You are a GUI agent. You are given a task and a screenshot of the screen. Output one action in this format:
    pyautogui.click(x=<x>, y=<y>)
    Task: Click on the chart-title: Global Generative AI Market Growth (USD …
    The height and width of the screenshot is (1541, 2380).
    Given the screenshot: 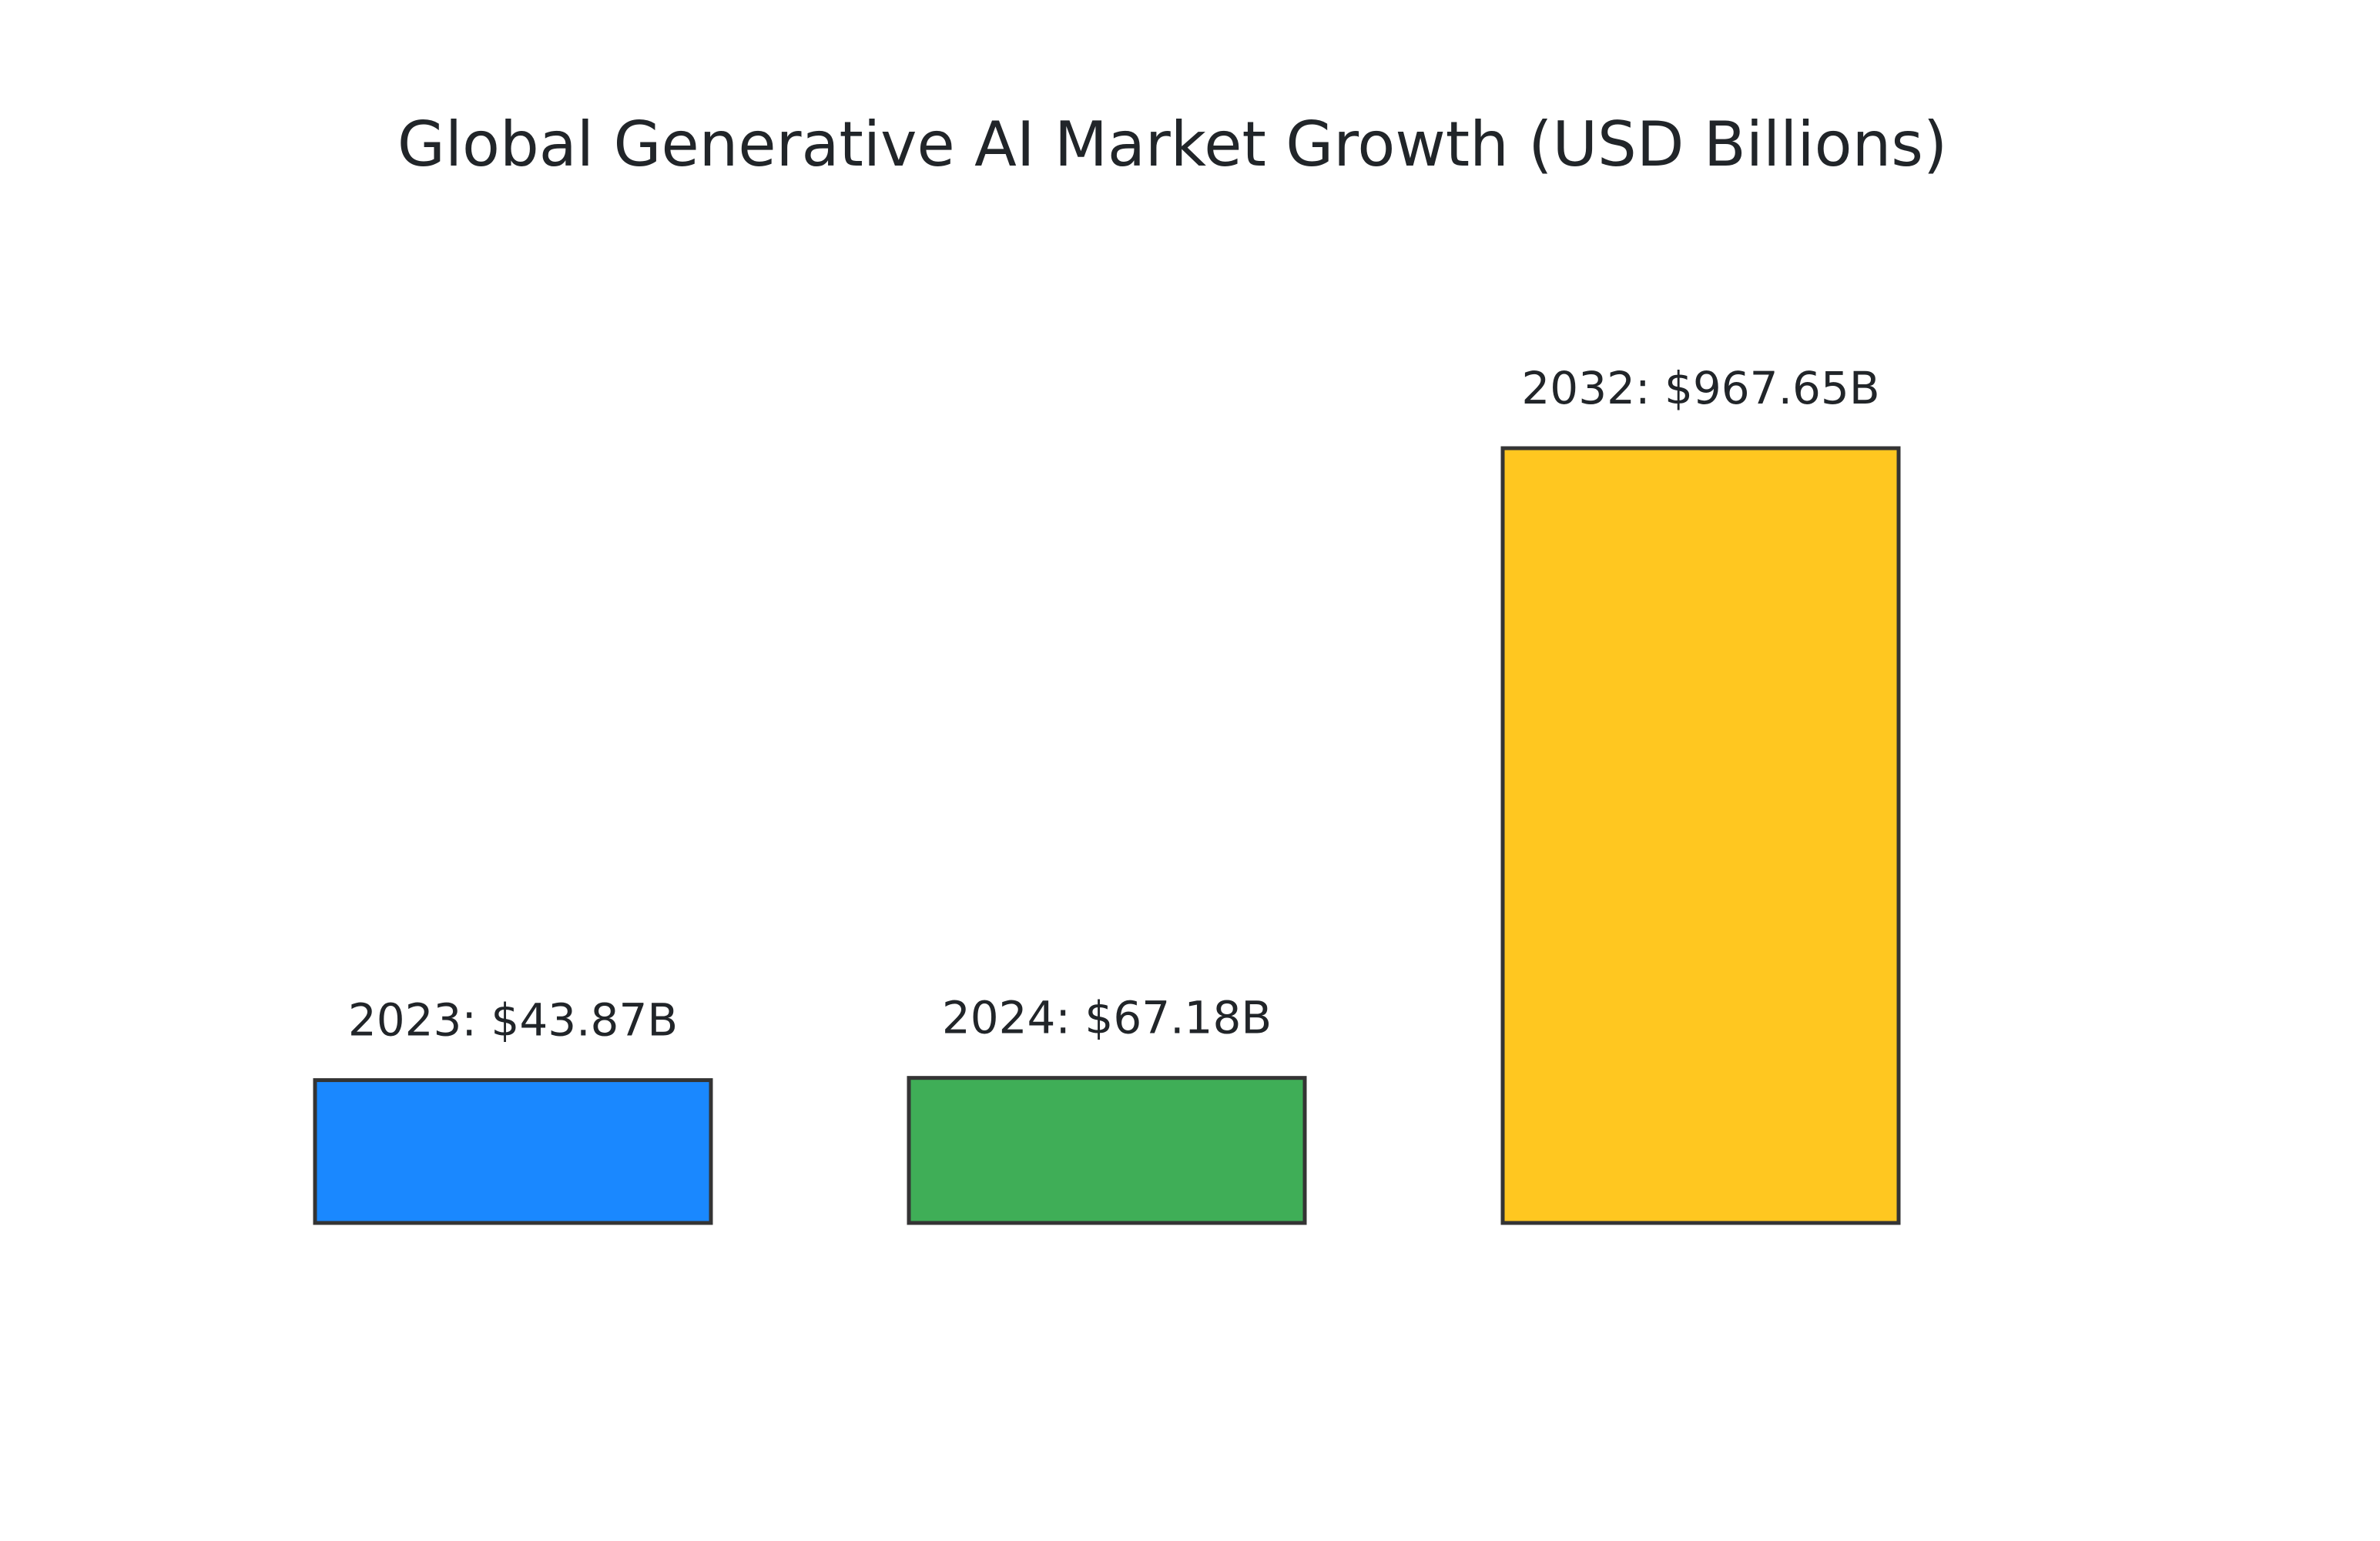 What is the action you would take?
    pyautogui.click(x=1172, y=144)
    